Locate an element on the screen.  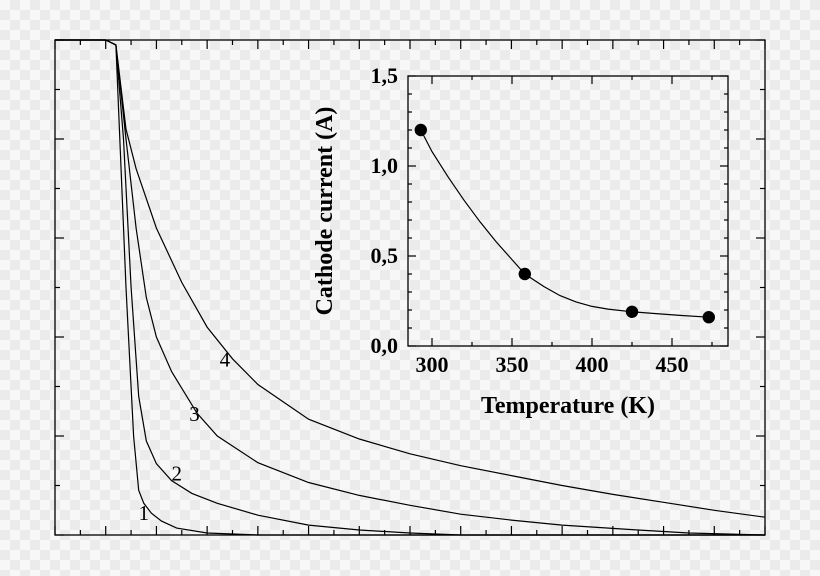
inset-x-tick-label: 400 is located at coordinates (592, 364).